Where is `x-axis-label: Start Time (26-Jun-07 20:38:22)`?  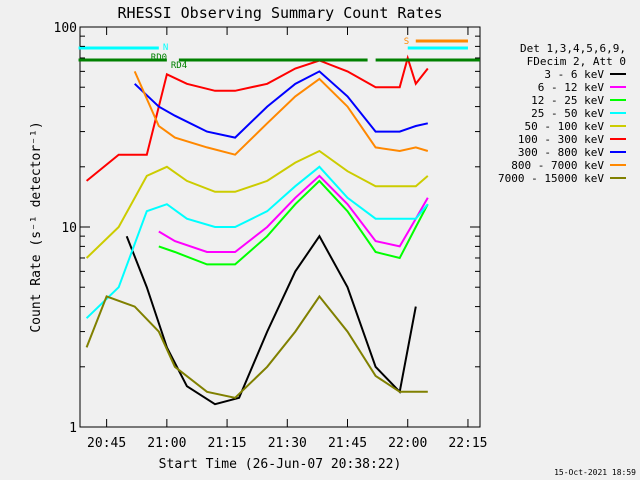 x-axis-label: Start Time (26-Jun-07 20:38:22) is located at coordinates (280, 464).